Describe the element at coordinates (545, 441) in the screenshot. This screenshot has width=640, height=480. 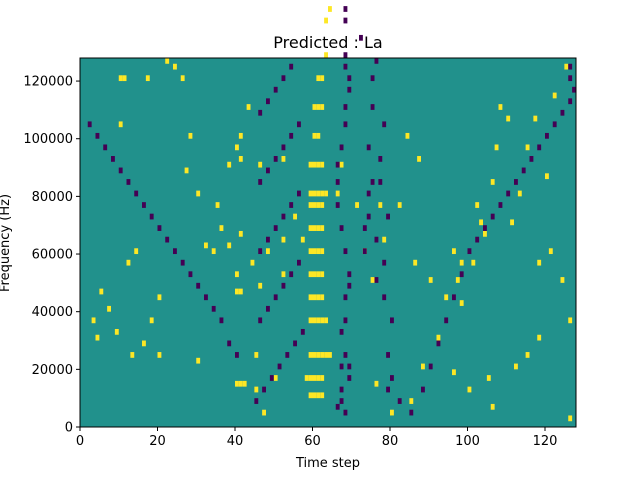
I see `x-tick-label: 120` at that location.